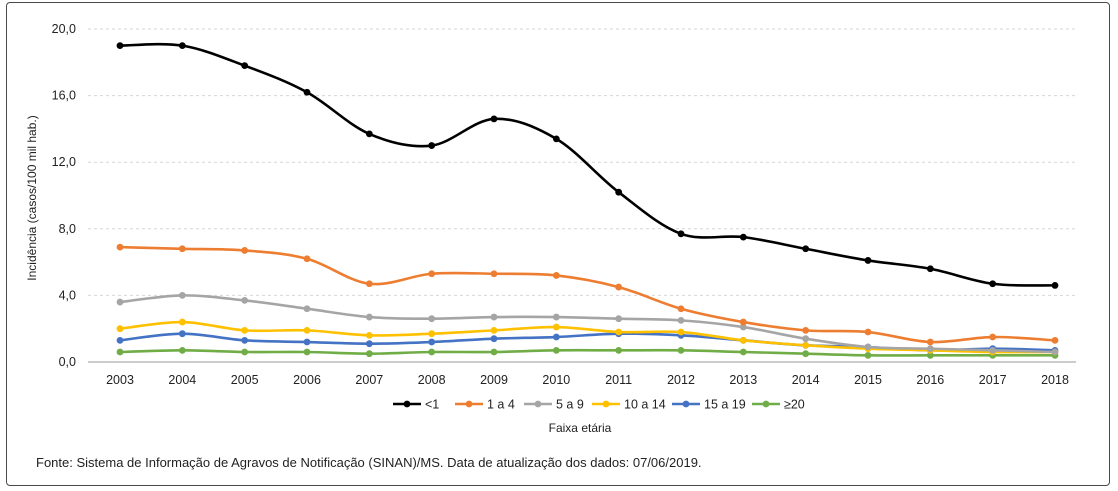  I want to click on legend-item: 10 a 14, so click(629, 405).